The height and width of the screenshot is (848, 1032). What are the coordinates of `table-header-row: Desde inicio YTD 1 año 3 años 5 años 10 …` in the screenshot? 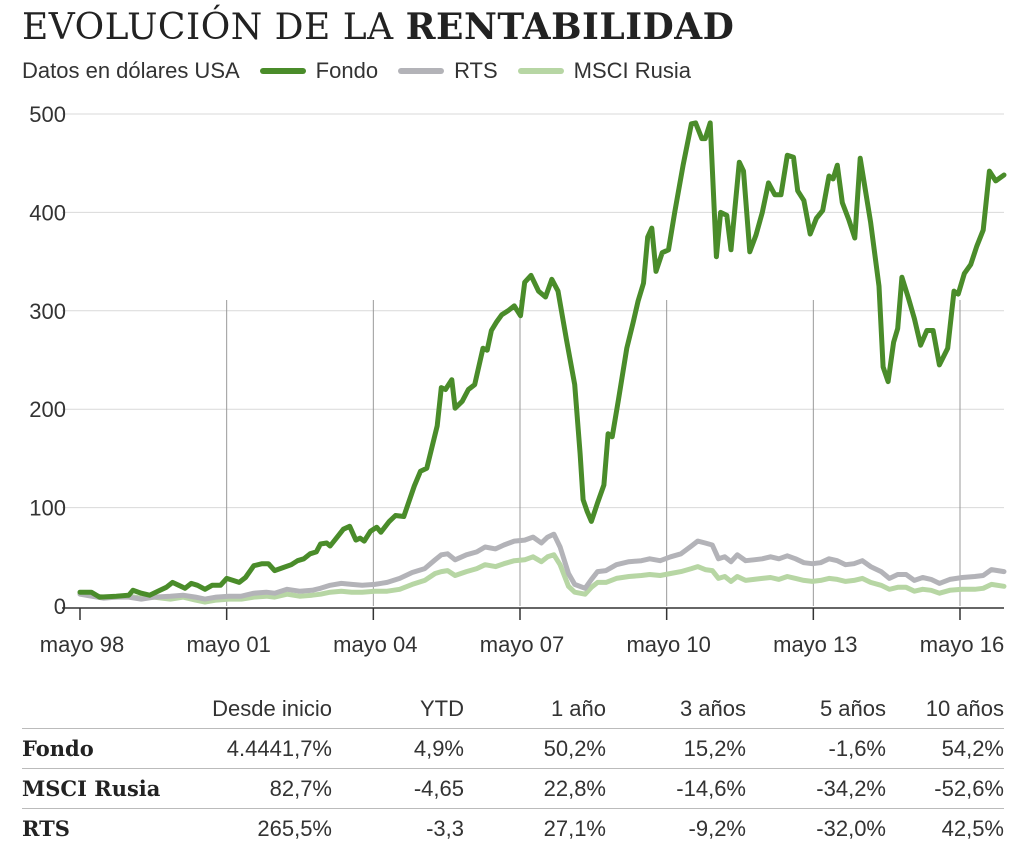 It's located at (513, 709).